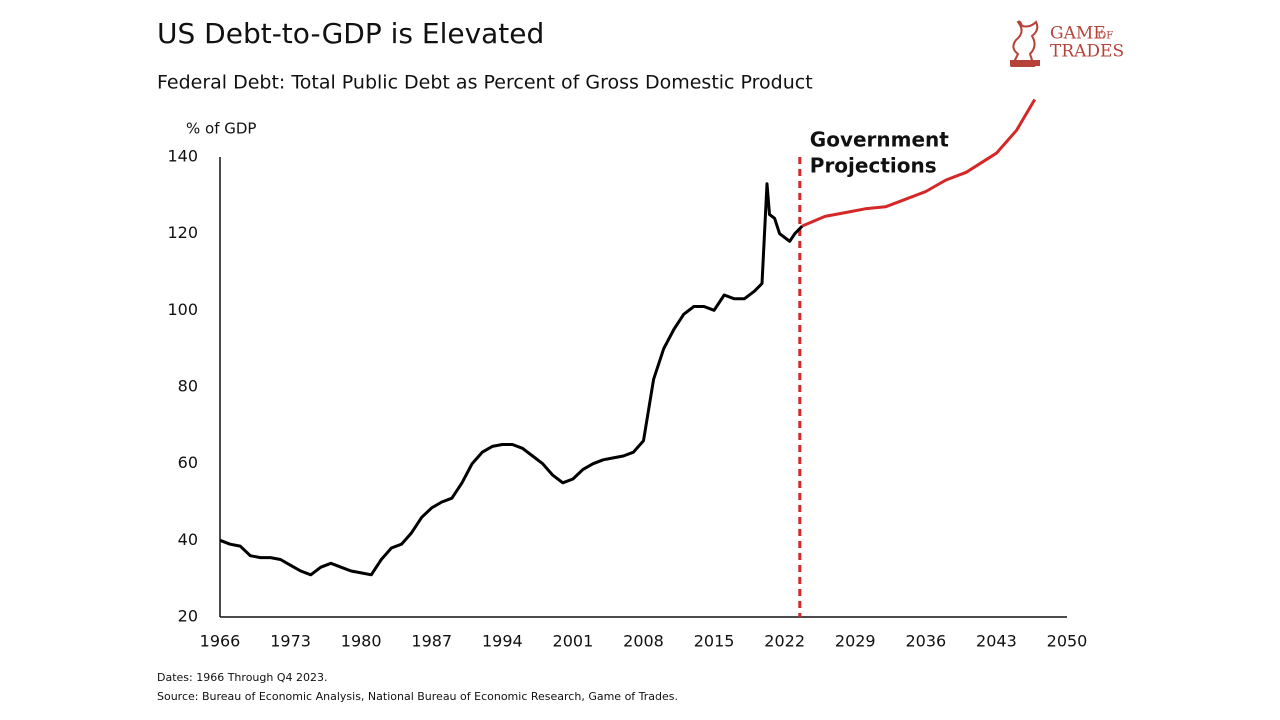 This screenshot has width=1280, height=720. What do you see at coordinates (350, 33) in the screenshot?
I see `chart-title: US Debt-to-GDP is Elevated` at bounding box center [350, 33].